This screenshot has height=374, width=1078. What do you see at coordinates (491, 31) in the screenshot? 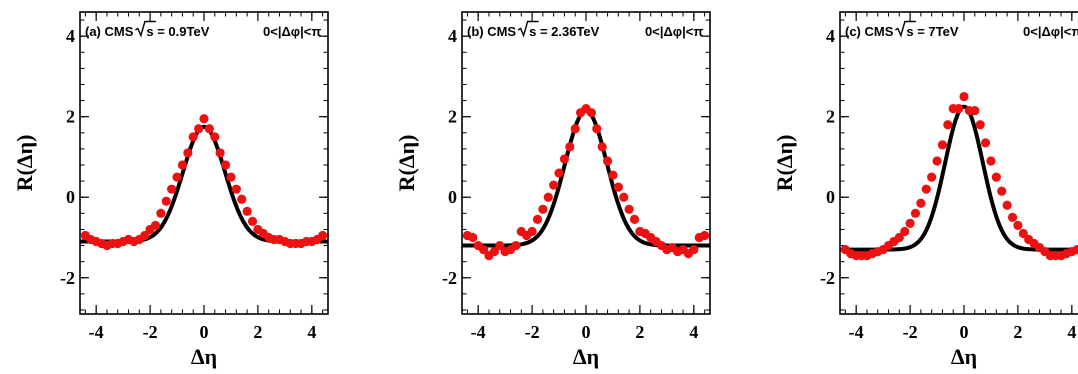
I see `panel-label: (b) CMS` at bounding box center [491, 31].